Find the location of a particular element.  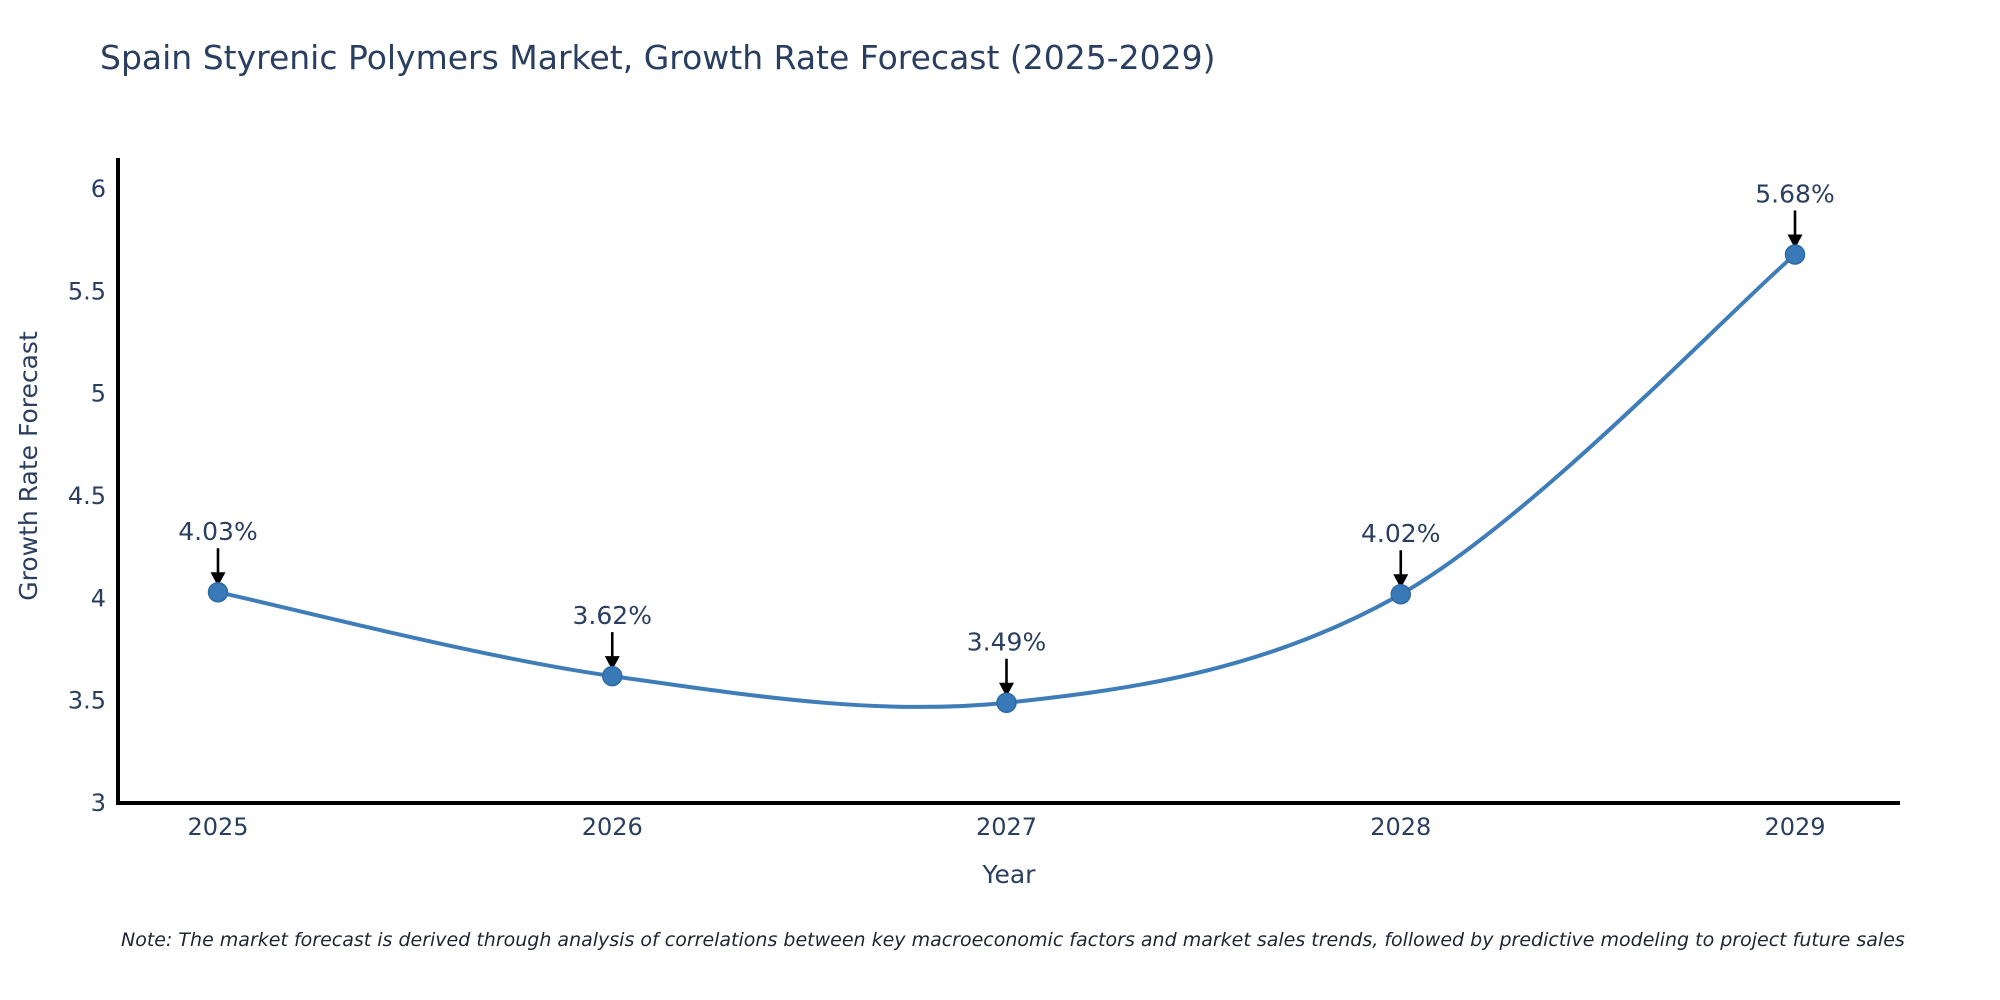

y-tick-label: 4 is located at coordinates (98, 598).